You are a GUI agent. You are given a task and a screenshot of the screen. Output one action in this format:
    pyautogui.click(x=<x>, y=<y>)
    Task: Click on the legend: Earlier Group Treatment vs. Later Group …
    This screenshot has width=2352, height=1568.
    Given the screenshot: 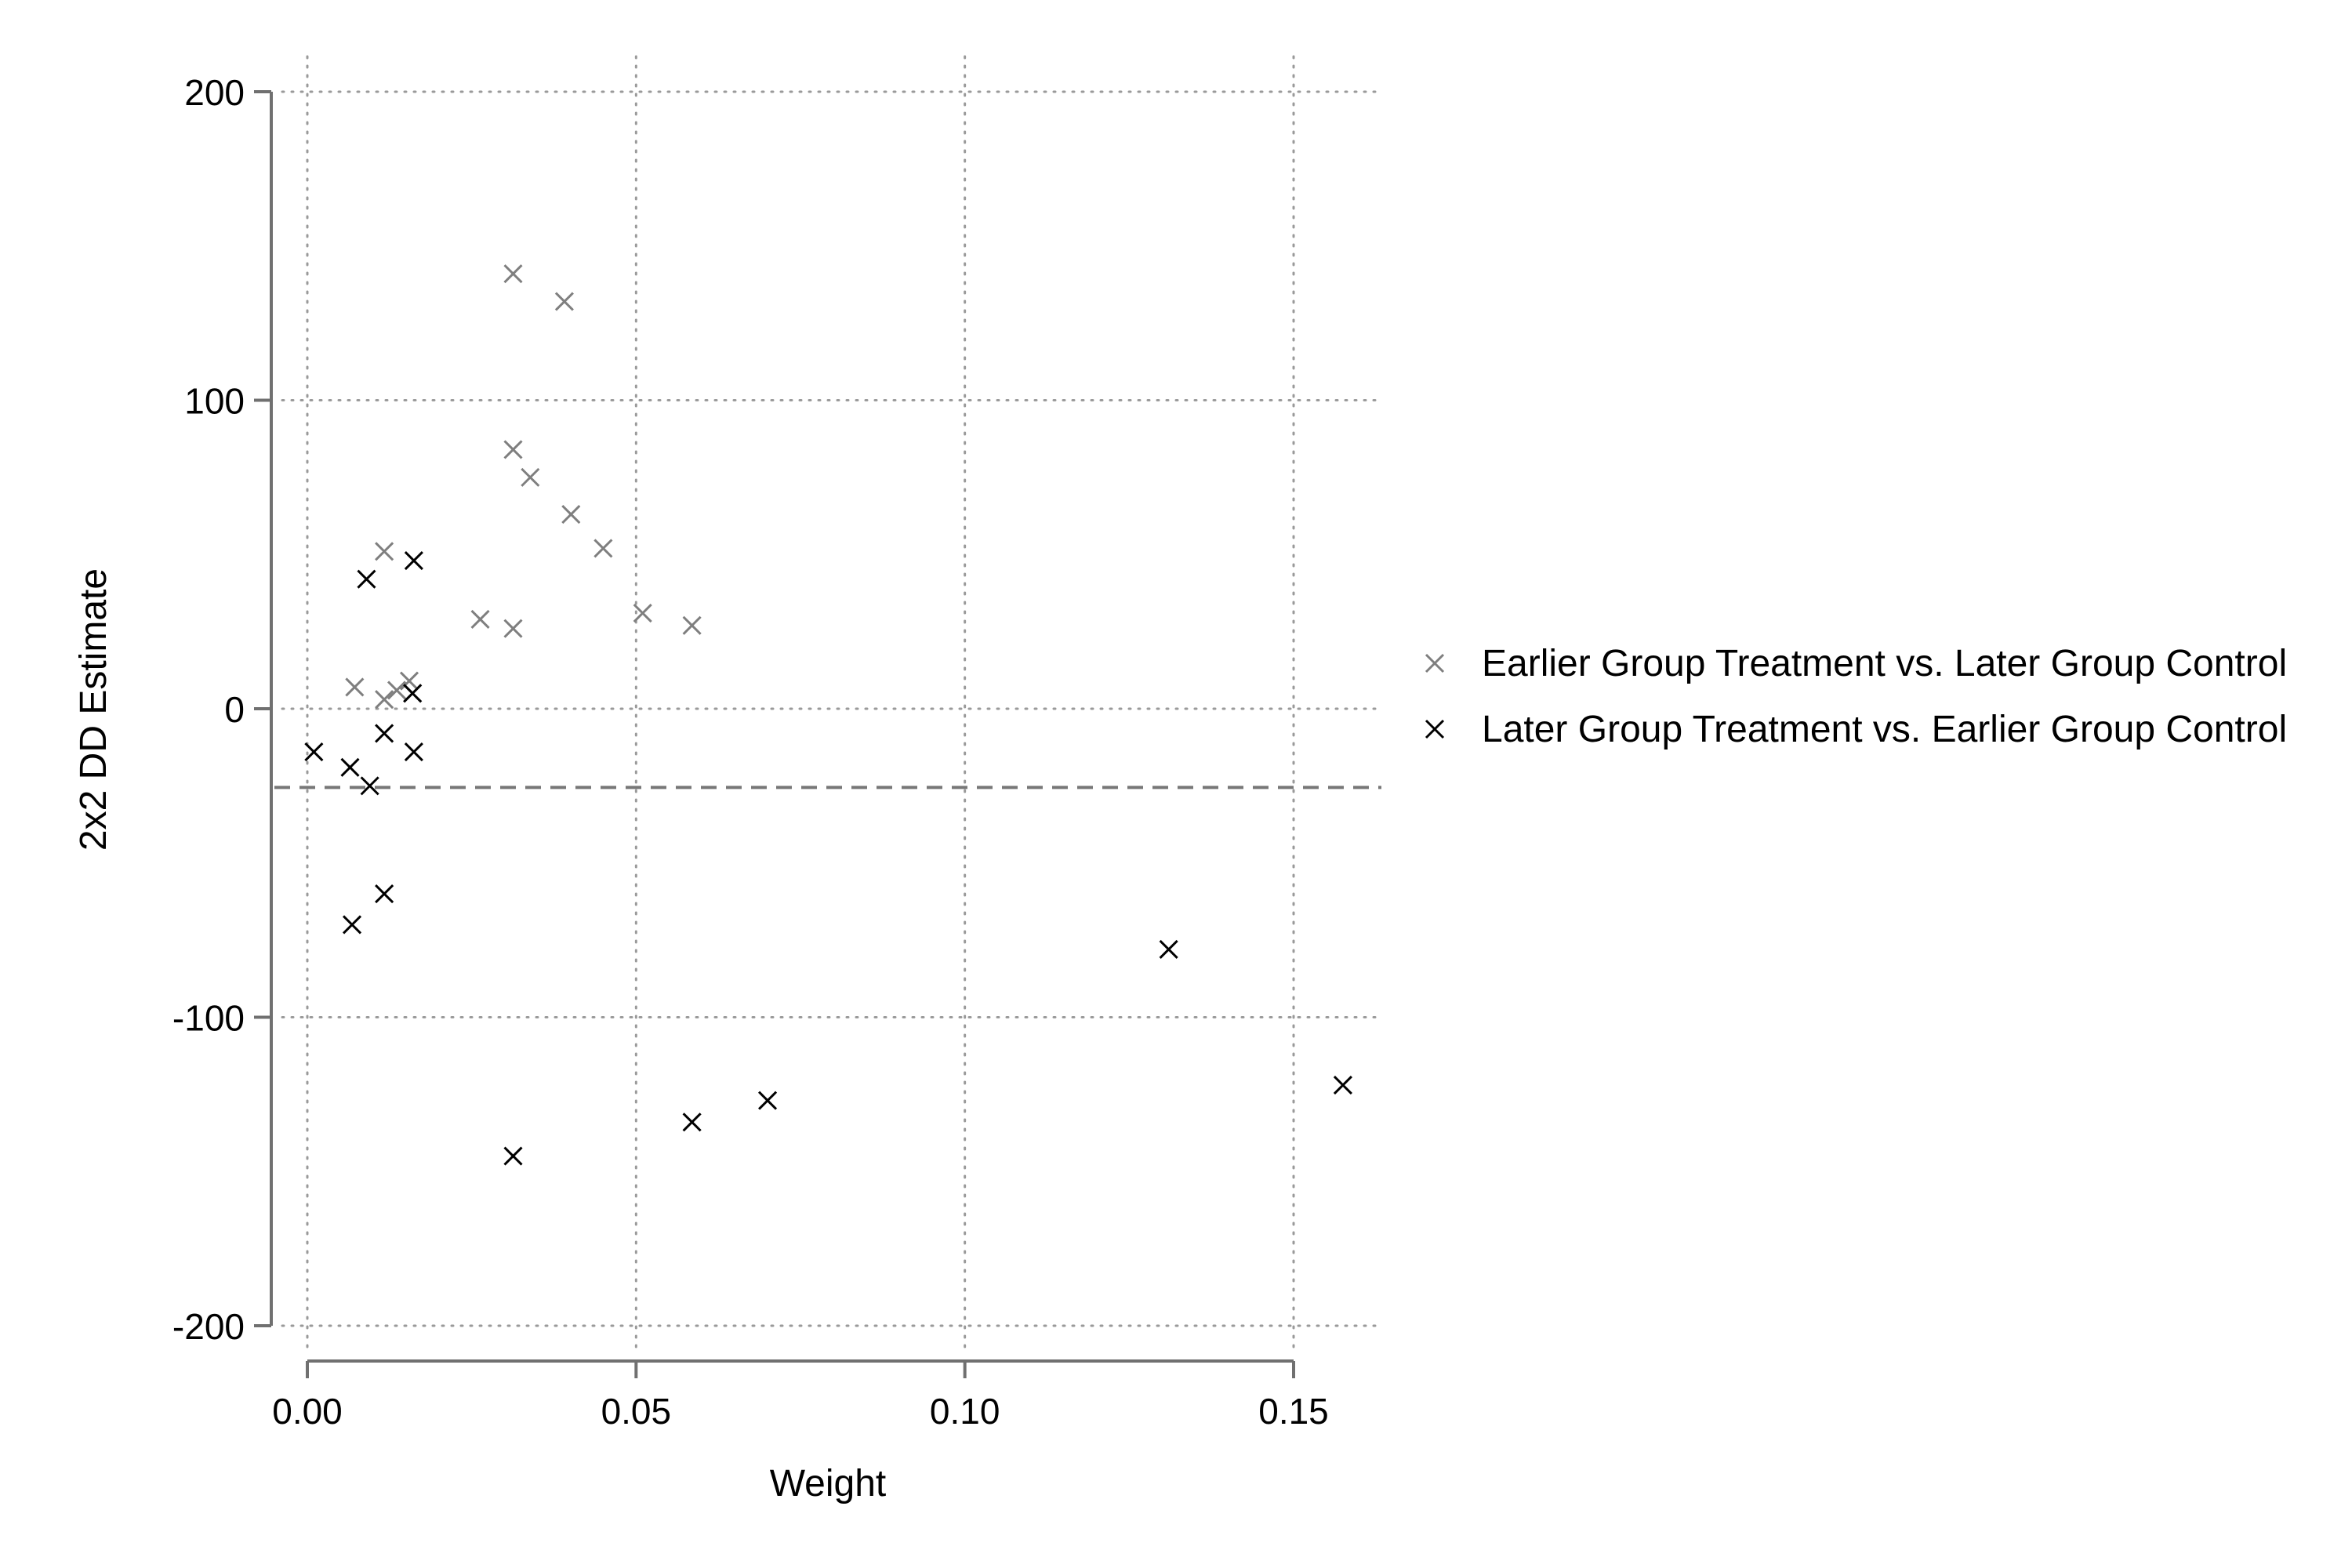 What is the action you would take?
    pyautogui.click(x=1856, y=696)
    